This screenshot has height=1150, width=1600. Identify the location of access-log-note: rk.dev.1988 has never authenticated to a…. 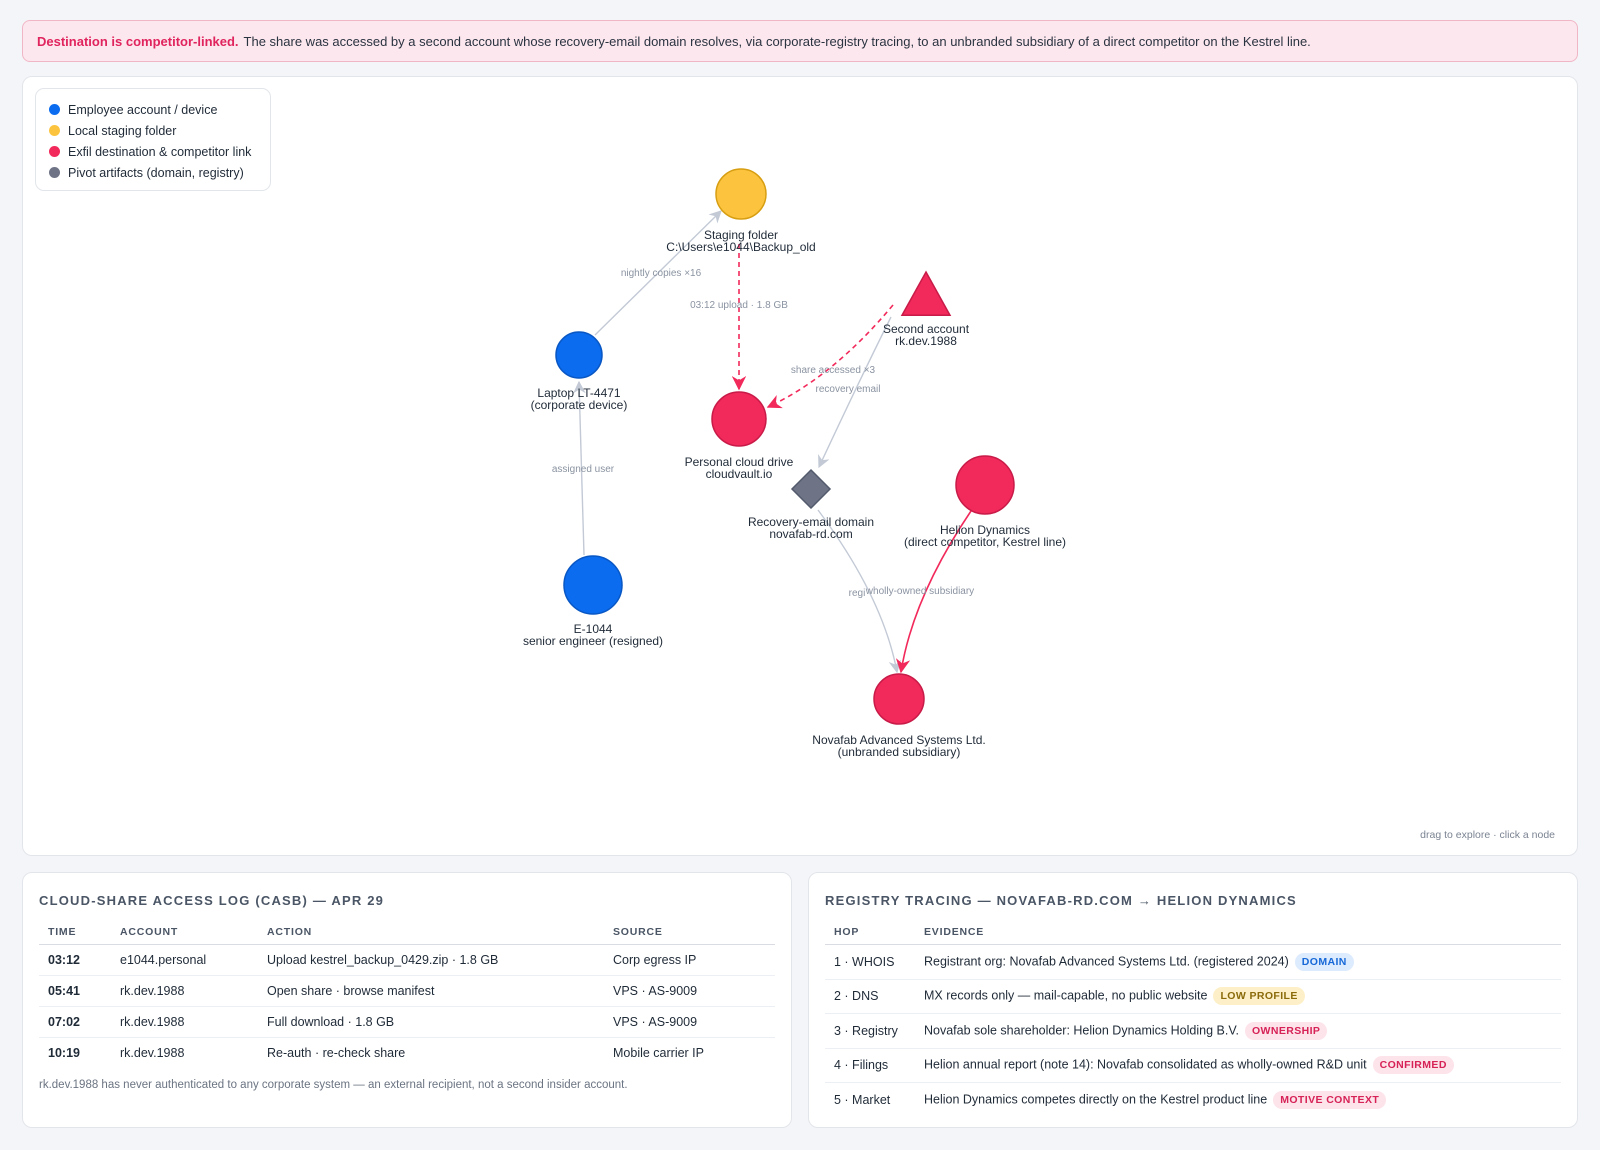
(333, 1084).